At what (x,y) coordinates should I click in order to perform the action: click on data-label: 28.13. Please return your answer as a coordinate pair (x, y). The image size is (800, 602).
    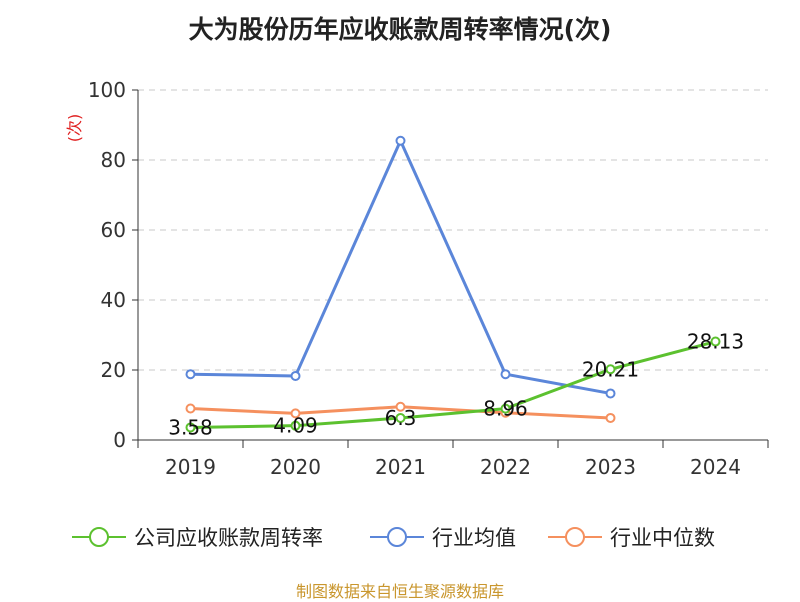
    Looking at the image, I should click on (715, 342).